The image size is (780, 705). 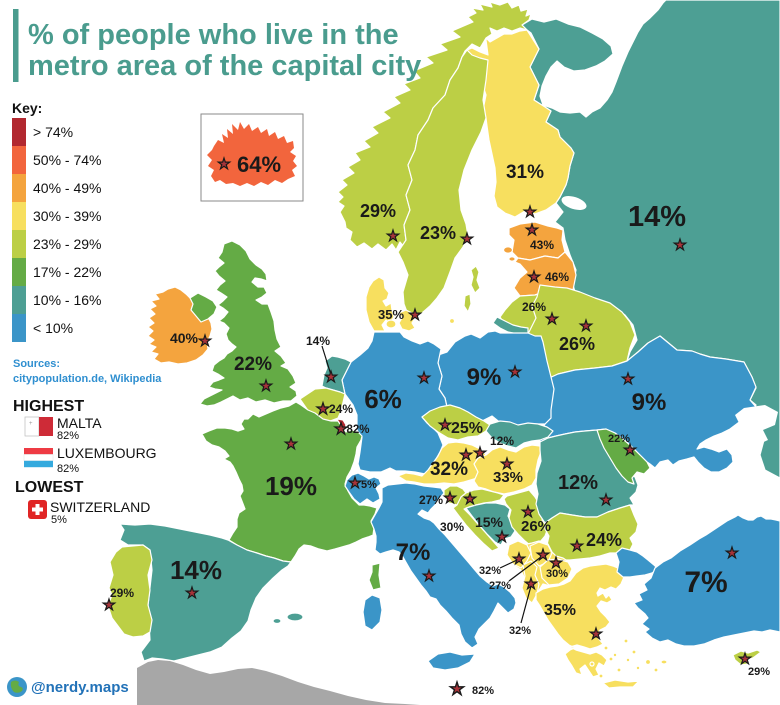 I want to click on svg-text: 33%, so click(x=508, y=477).